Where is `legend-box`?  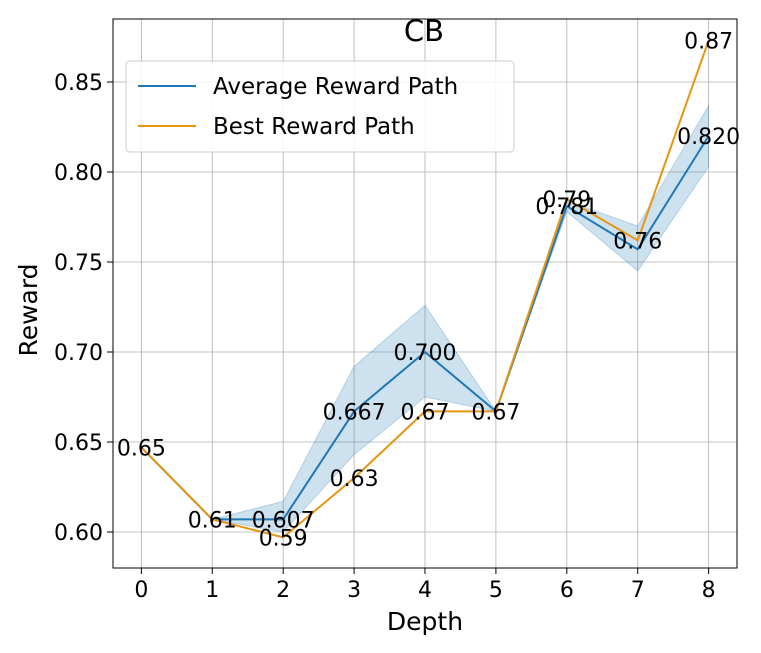 legend-box is located at coordinates (320, 106).